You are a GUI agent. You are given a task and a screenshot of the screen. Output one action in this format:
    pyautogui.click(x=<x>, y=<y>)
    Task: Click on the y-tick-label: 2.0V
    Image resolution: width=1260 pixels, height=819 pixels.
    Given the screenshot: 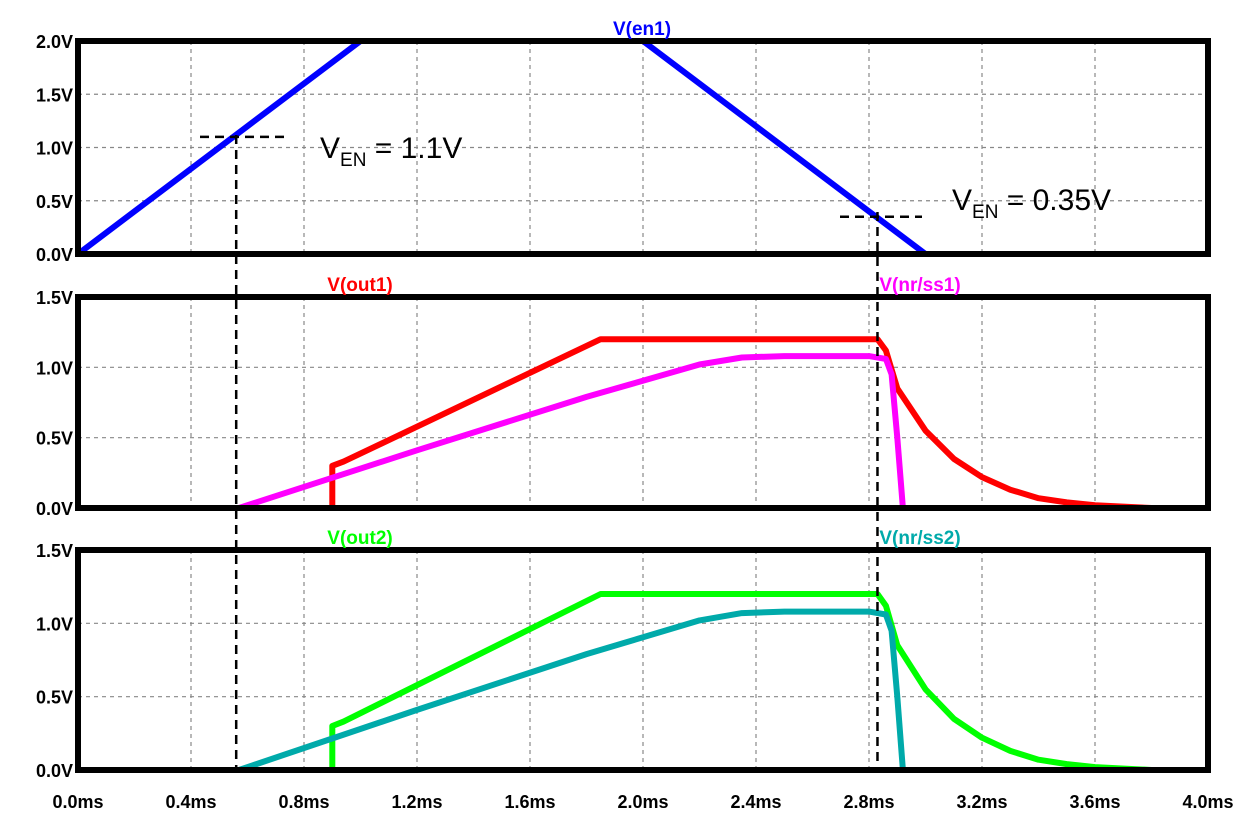 What is the action you would take?
    pyautogui.click(x=54, y=42)
    